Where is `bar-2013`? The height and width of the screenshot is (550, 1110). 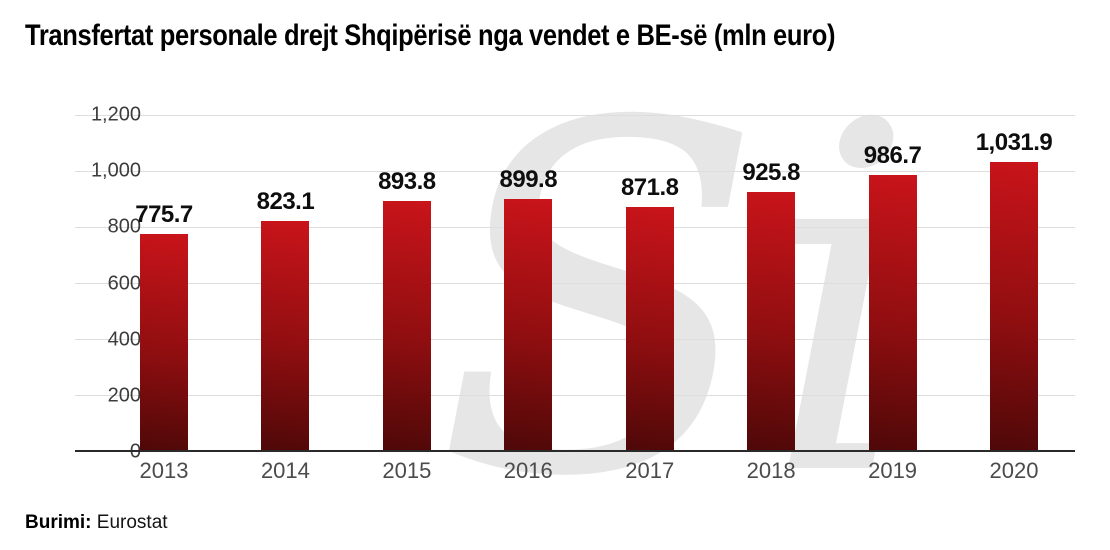 bar-2013 is located at coordinates (164, 343).